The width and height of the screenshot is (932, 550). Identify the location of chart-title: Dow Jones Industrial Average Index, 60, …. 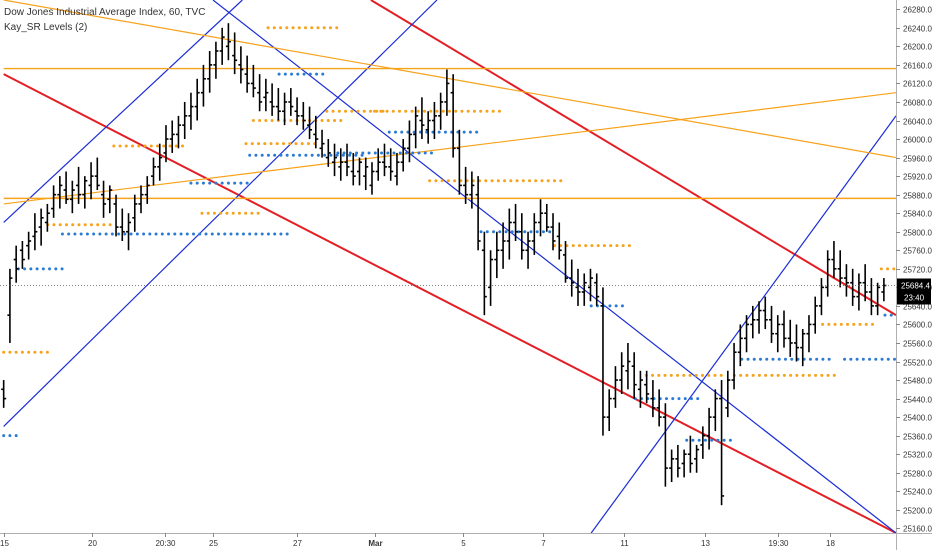
(105, 12).